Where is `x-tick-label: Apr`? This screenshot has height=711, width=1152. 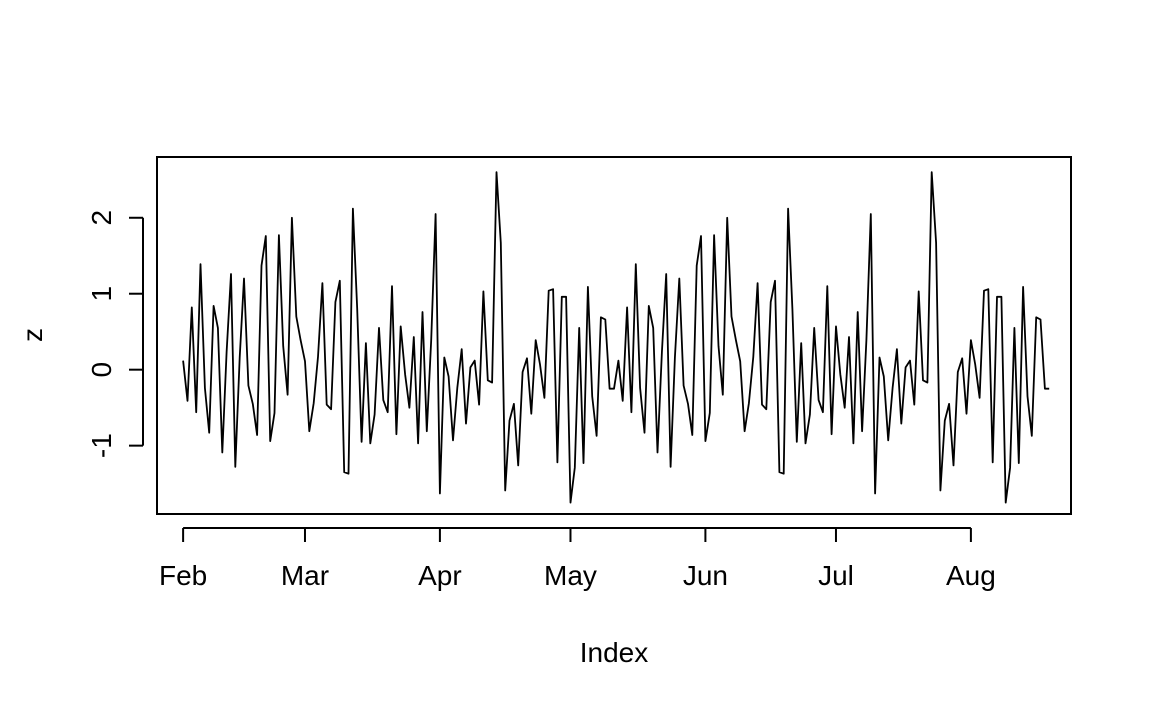
x-tick-label: Apr is located at coordinates (440, 575).